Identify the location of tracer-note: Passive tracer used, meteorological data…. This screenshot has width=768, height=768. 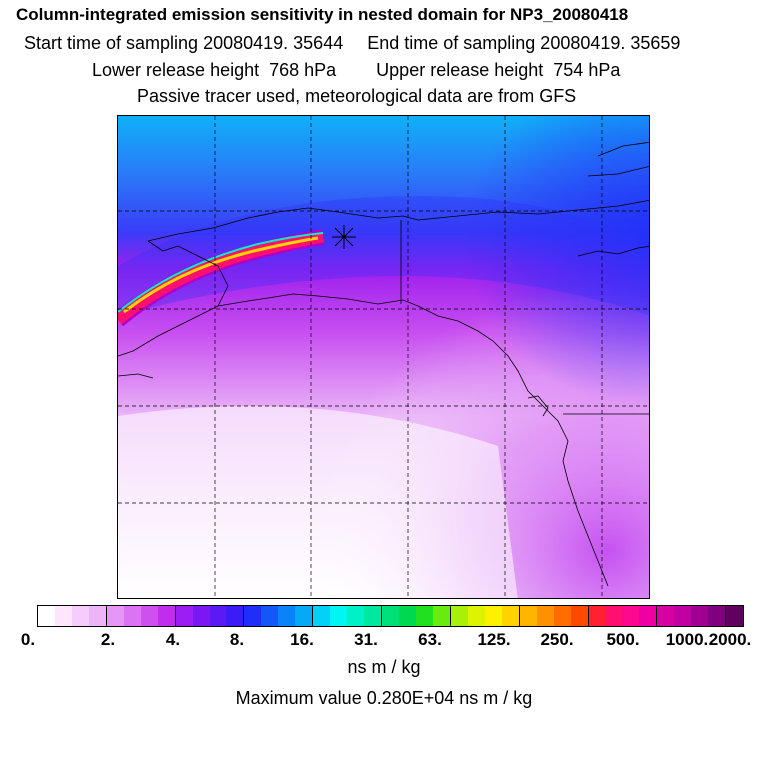
(357, 96).